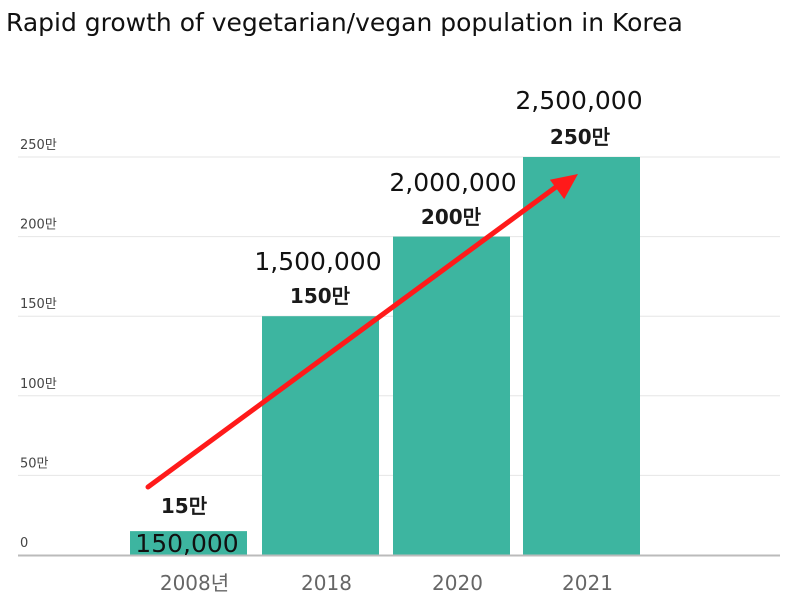 This screenshot has width=795, height=612. What do you see at coordinates (38, 304) in the screenshot?
I see `y-tick-label: 150만` at bounding box center [38, 304].